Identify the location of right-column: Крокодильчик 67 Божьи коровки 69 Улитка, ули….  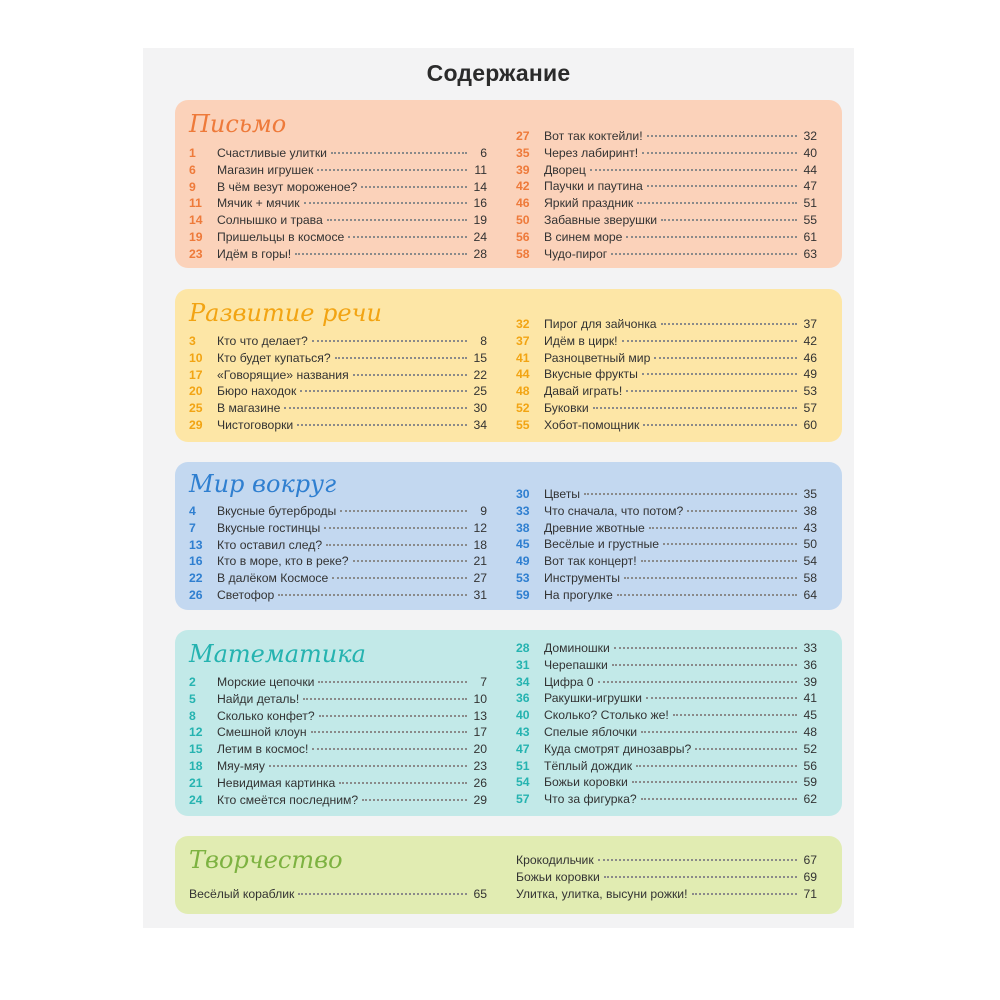
(666, 877).